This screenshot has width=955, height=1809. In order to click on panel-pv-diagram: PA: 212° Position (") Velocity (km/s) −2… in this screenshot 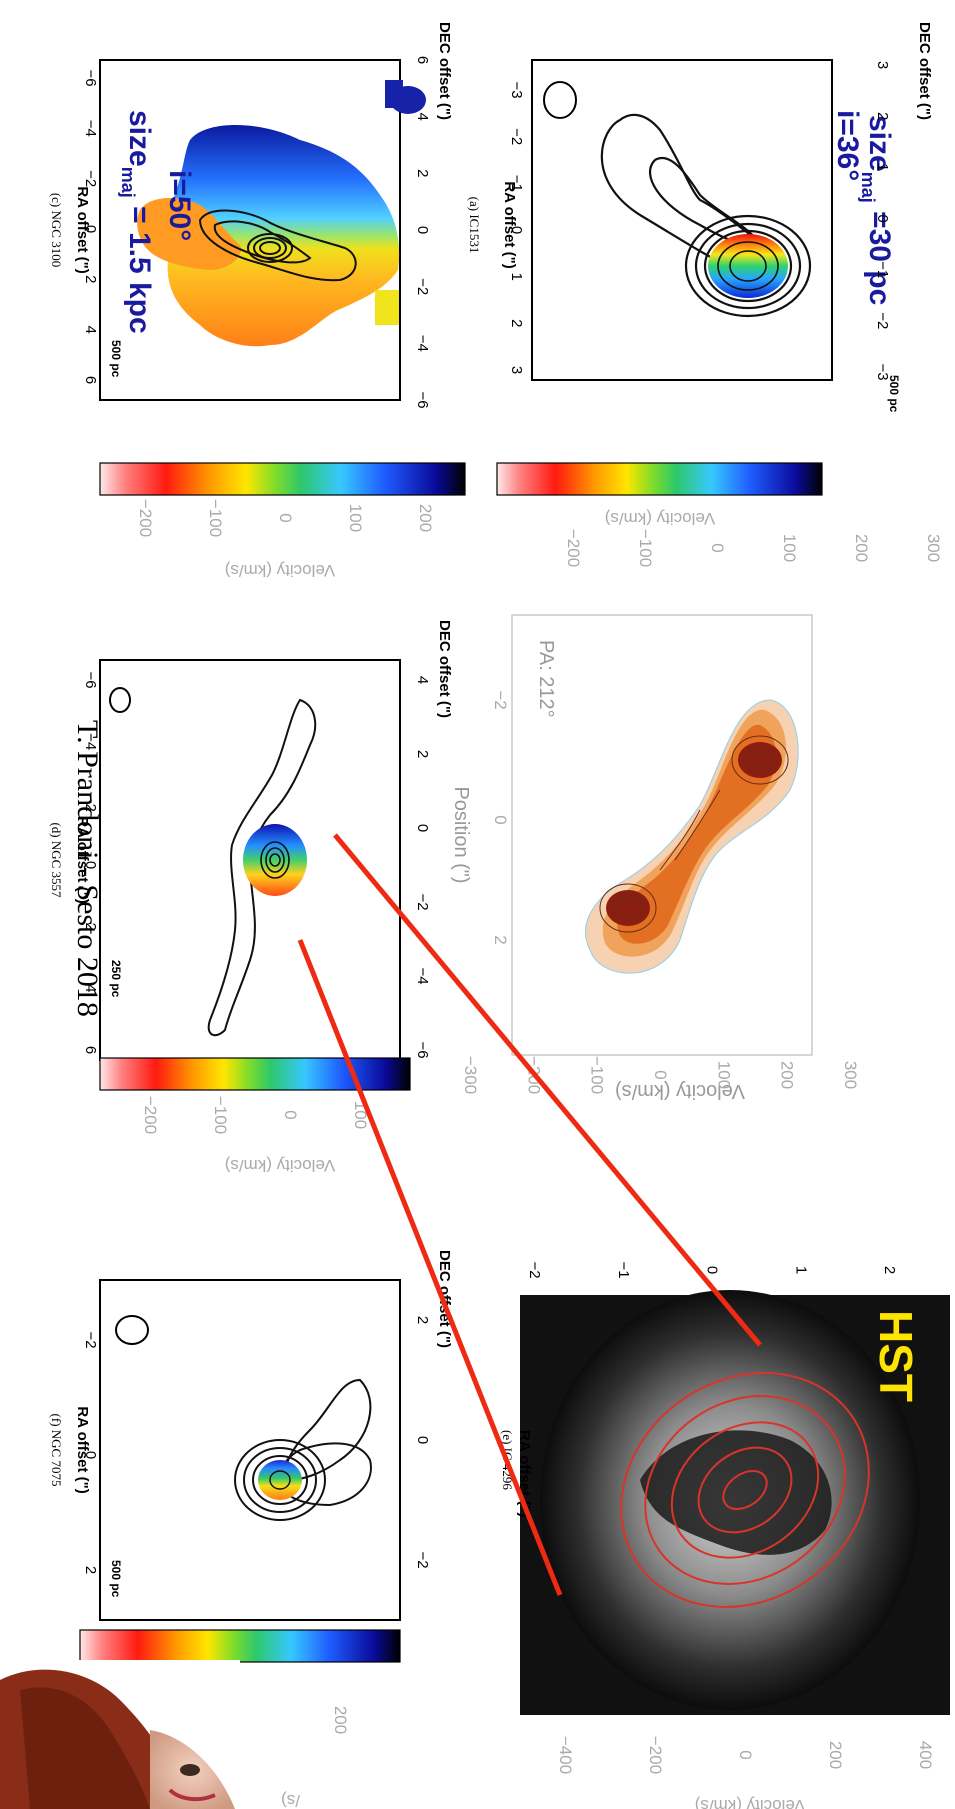, I will do `click(655, 858)`.